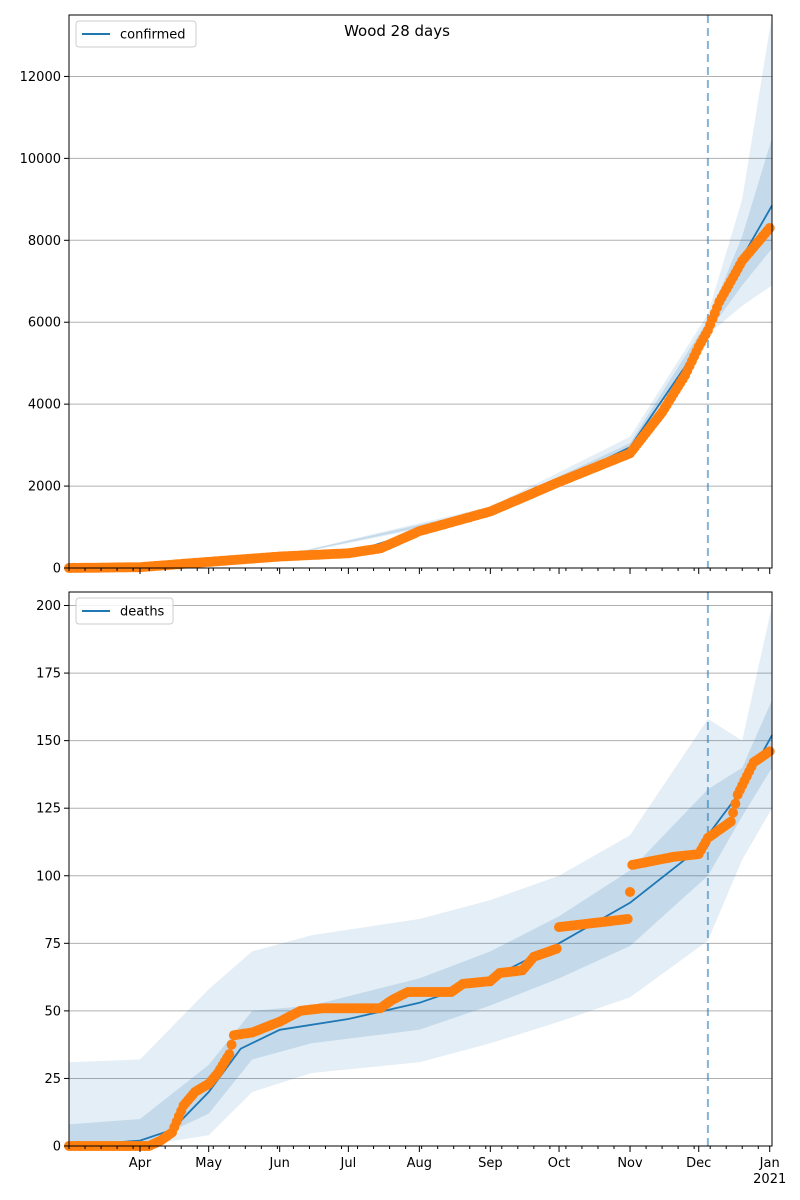  I want to click on x-tick-label: Oct, so click(559, 1163).